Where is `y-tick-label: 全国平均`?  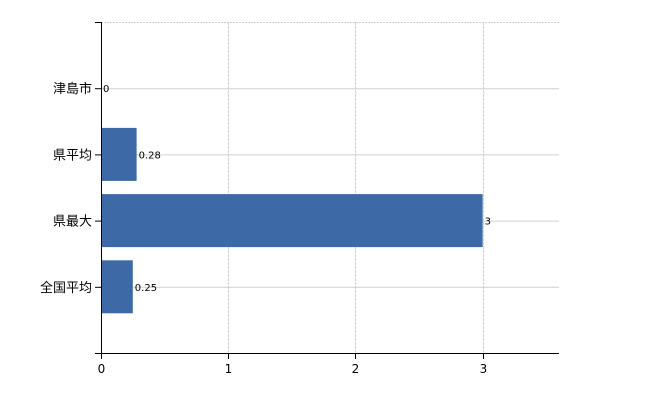
y-tick-label: 全国平均 is located at coordinates (66, 288).